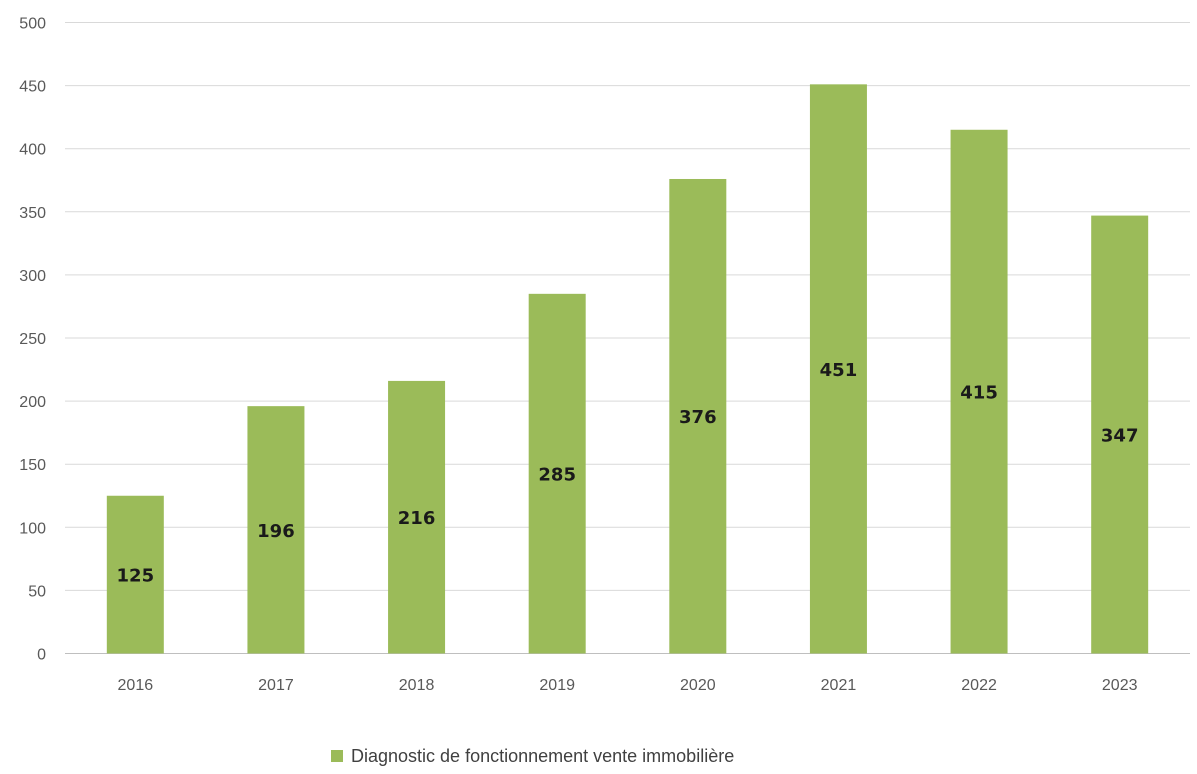 This screenshot has width=1197, height=774. Describe the element at coordinates (839, 685) in the screenshot. I see `x-tick-label: 2021` at that location.